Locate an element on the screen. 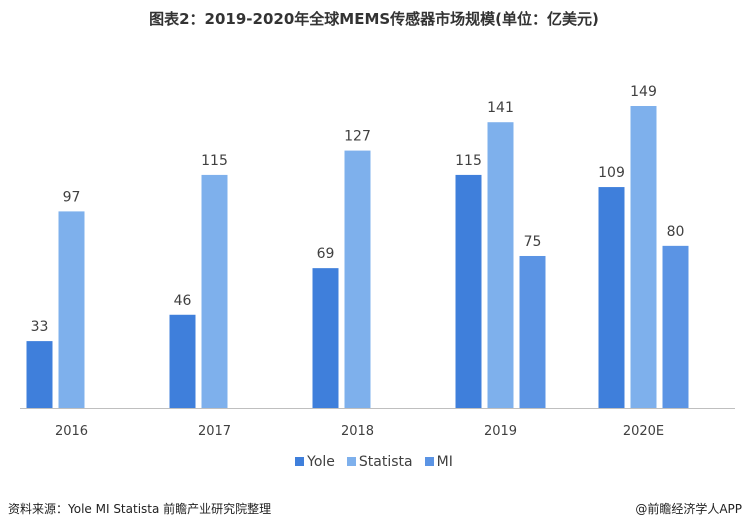 The image size is (748, 527). legend: Yole Statista MI is located at coordinates (374, 462).